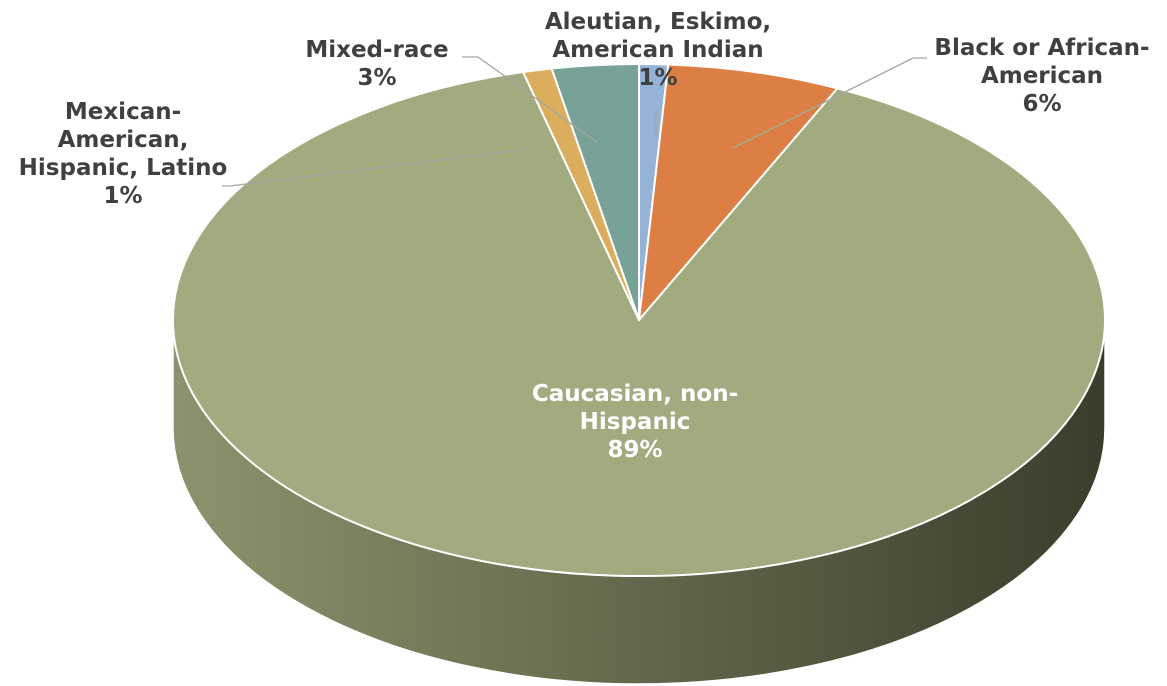  I want to click on leader-lines, so click(574, 121).